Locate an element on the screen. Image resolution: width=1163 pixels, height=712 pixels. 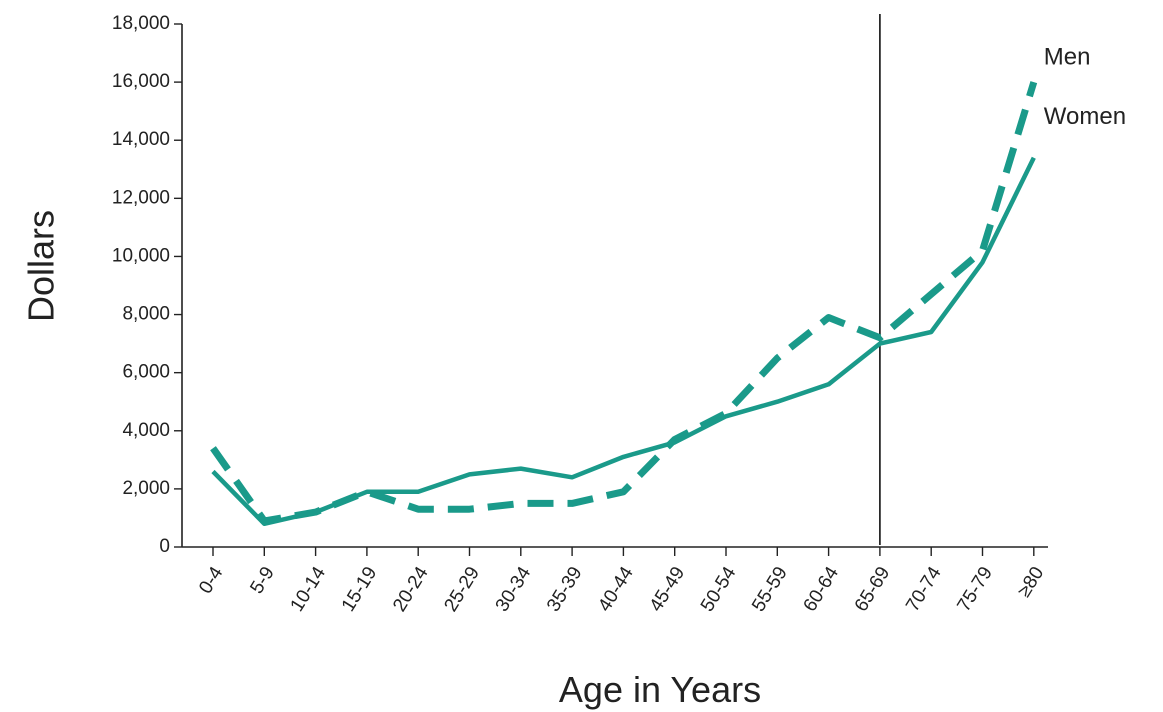
y-tick-label: 10,000 is located at coordinates (141, 255).